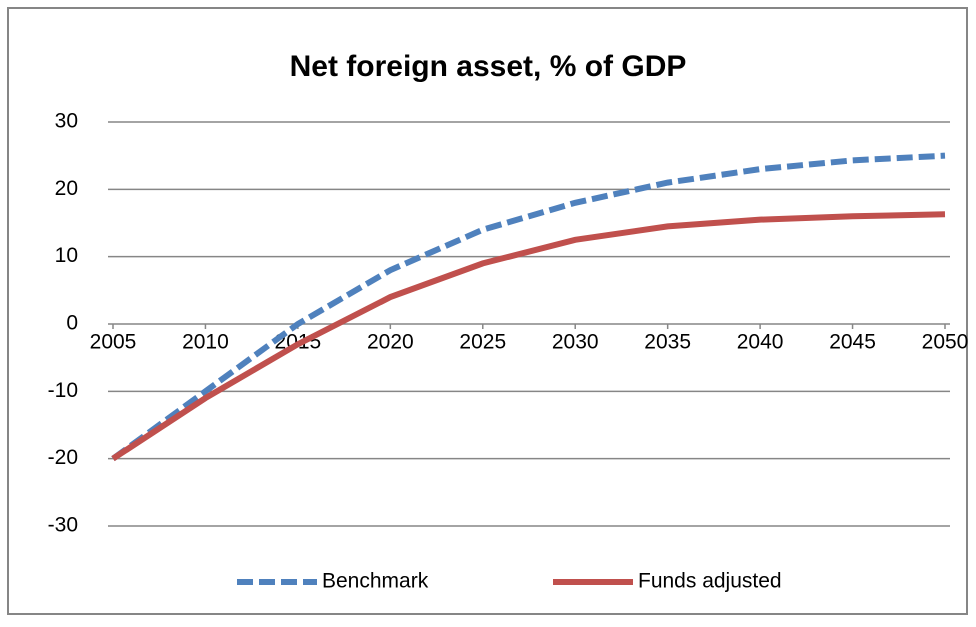  Describe the element at coordinates (667, 342) in the screenshot. I see `x-tick-label: 2035` at that location.